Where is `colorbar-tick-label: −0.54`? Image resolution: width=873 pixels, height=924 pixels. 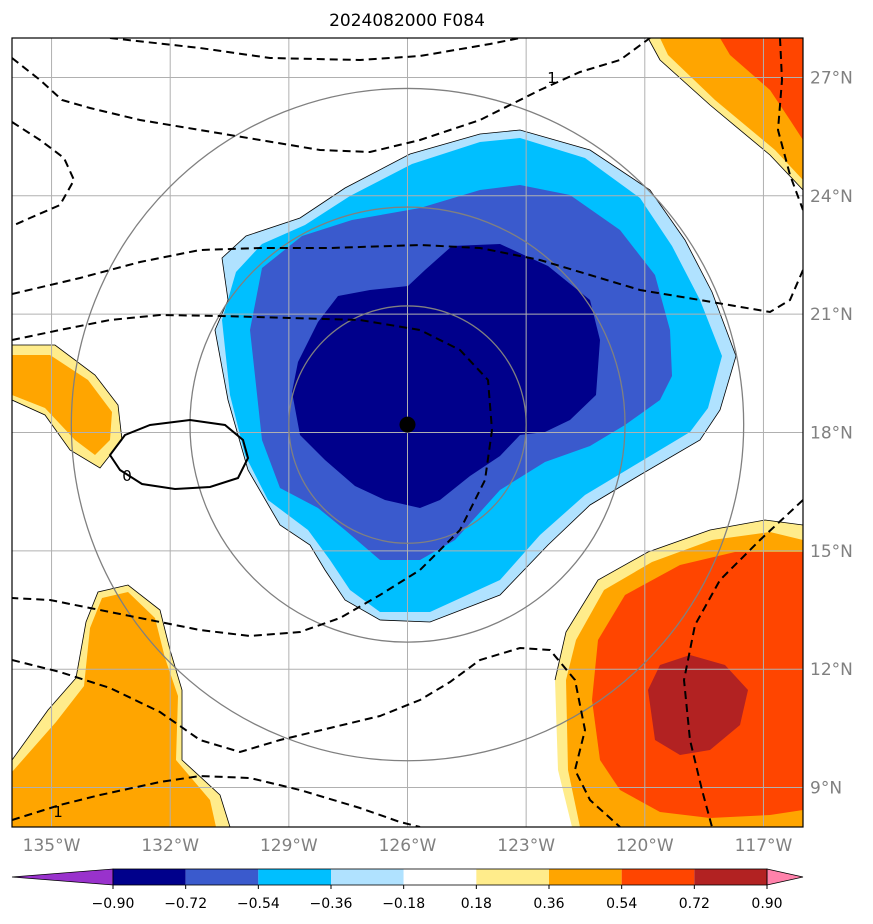 colorbar-tick-label: −0.54 is located at coordinates (258, 904).